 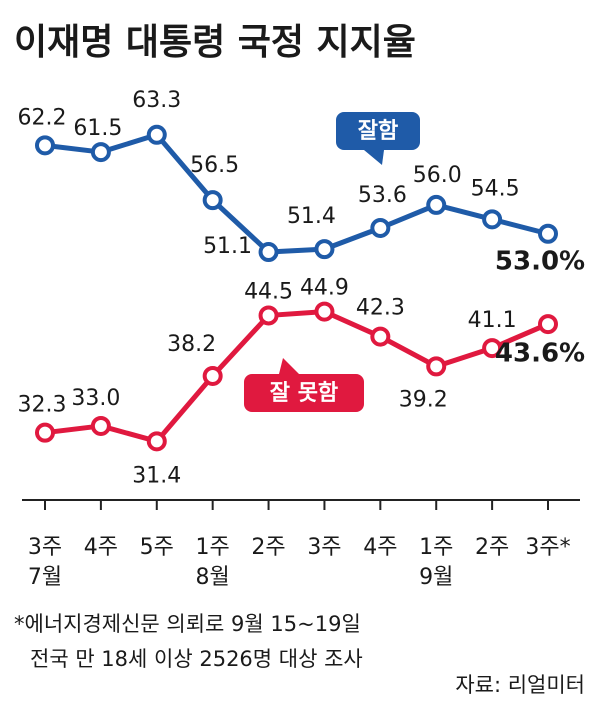 I want to click on data-label: 42.3, so click(x=380, y=308).